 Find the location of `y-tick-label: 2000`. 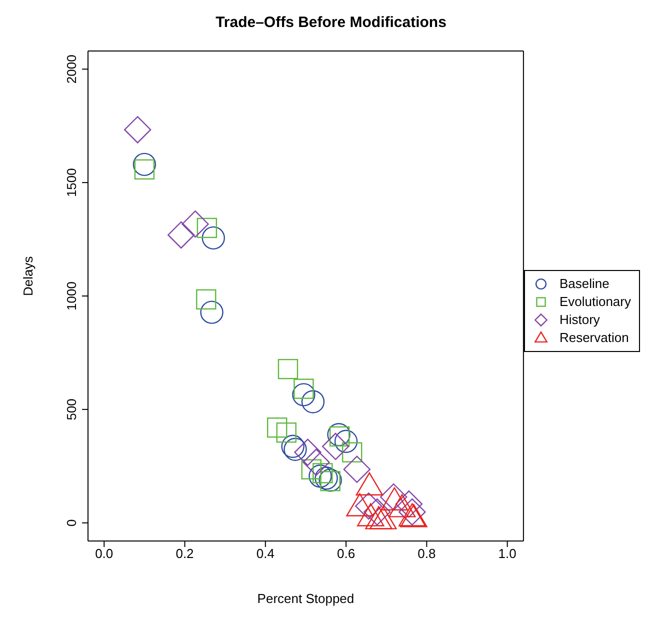

y-tick-label: 2000 is located at coordinates (71, 69).